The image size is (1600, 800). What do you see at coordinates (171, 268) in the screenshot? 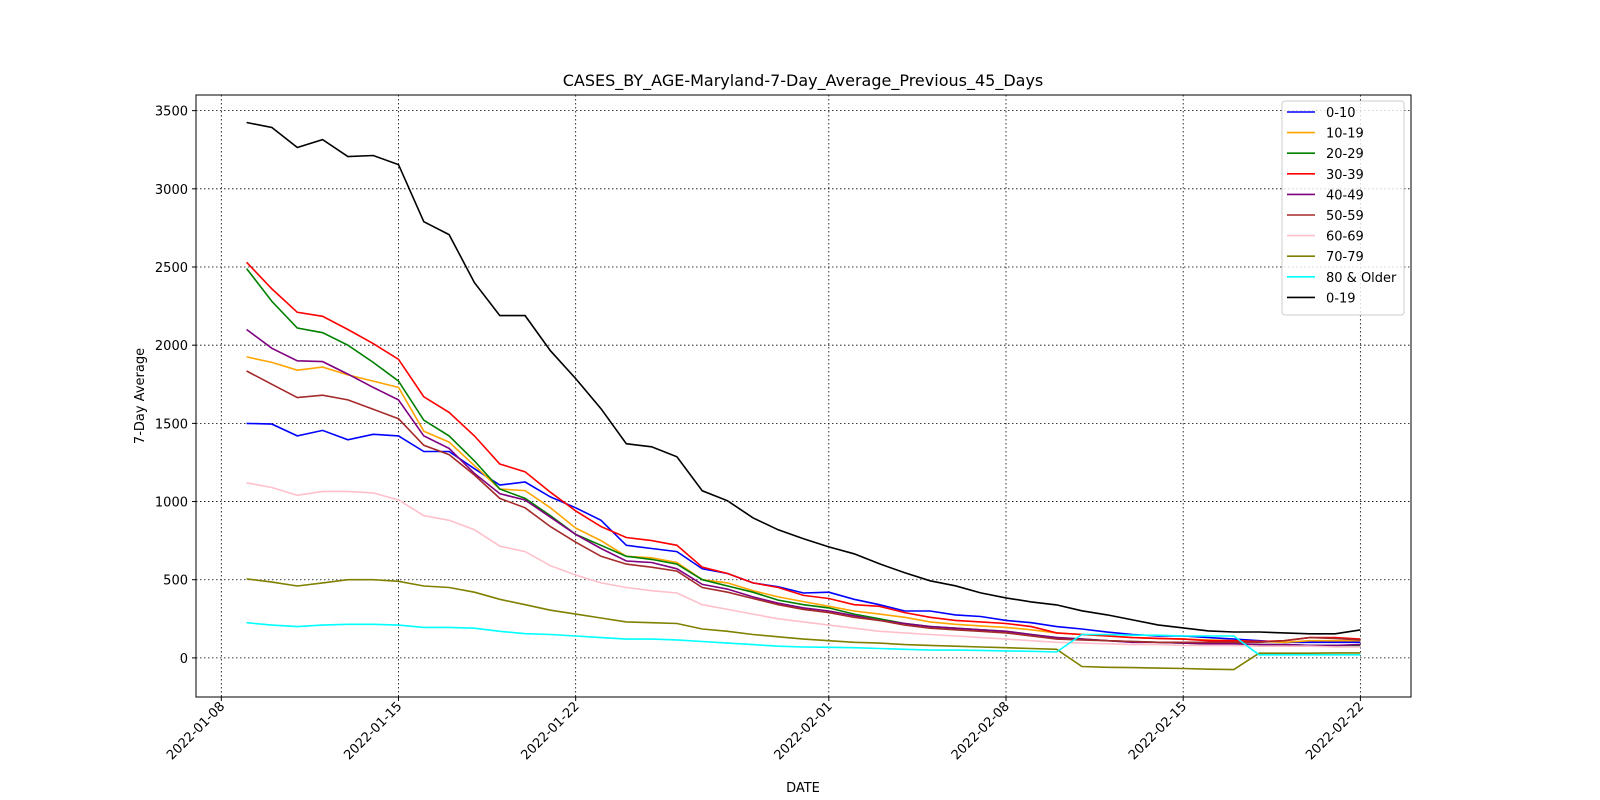
I see `y-tick-label: 2500` at bounding box center [171, 268].